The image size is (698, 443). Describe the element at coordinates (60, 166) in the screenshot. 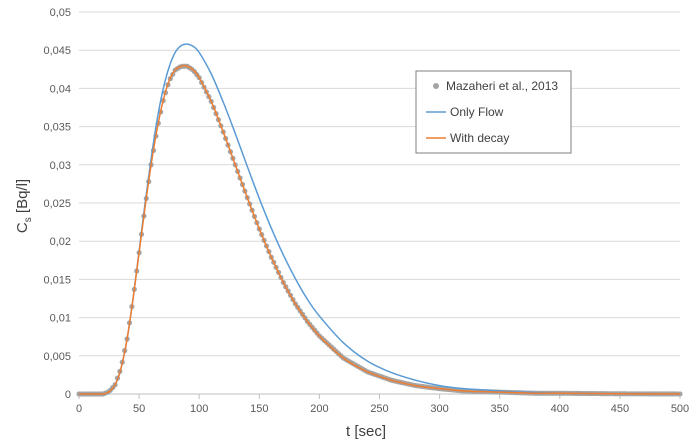

I see `y-tick-label: 0,03` at that location.